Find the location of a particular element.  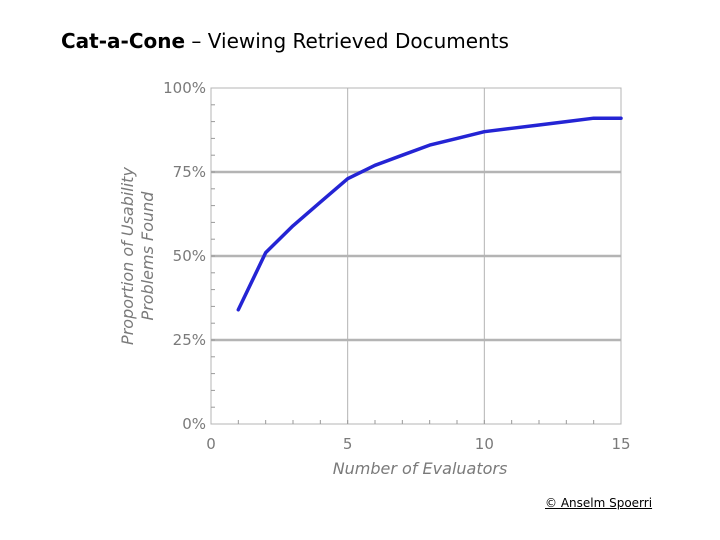

y-tick-label-3: 75% is located at coordinates (189, 172).